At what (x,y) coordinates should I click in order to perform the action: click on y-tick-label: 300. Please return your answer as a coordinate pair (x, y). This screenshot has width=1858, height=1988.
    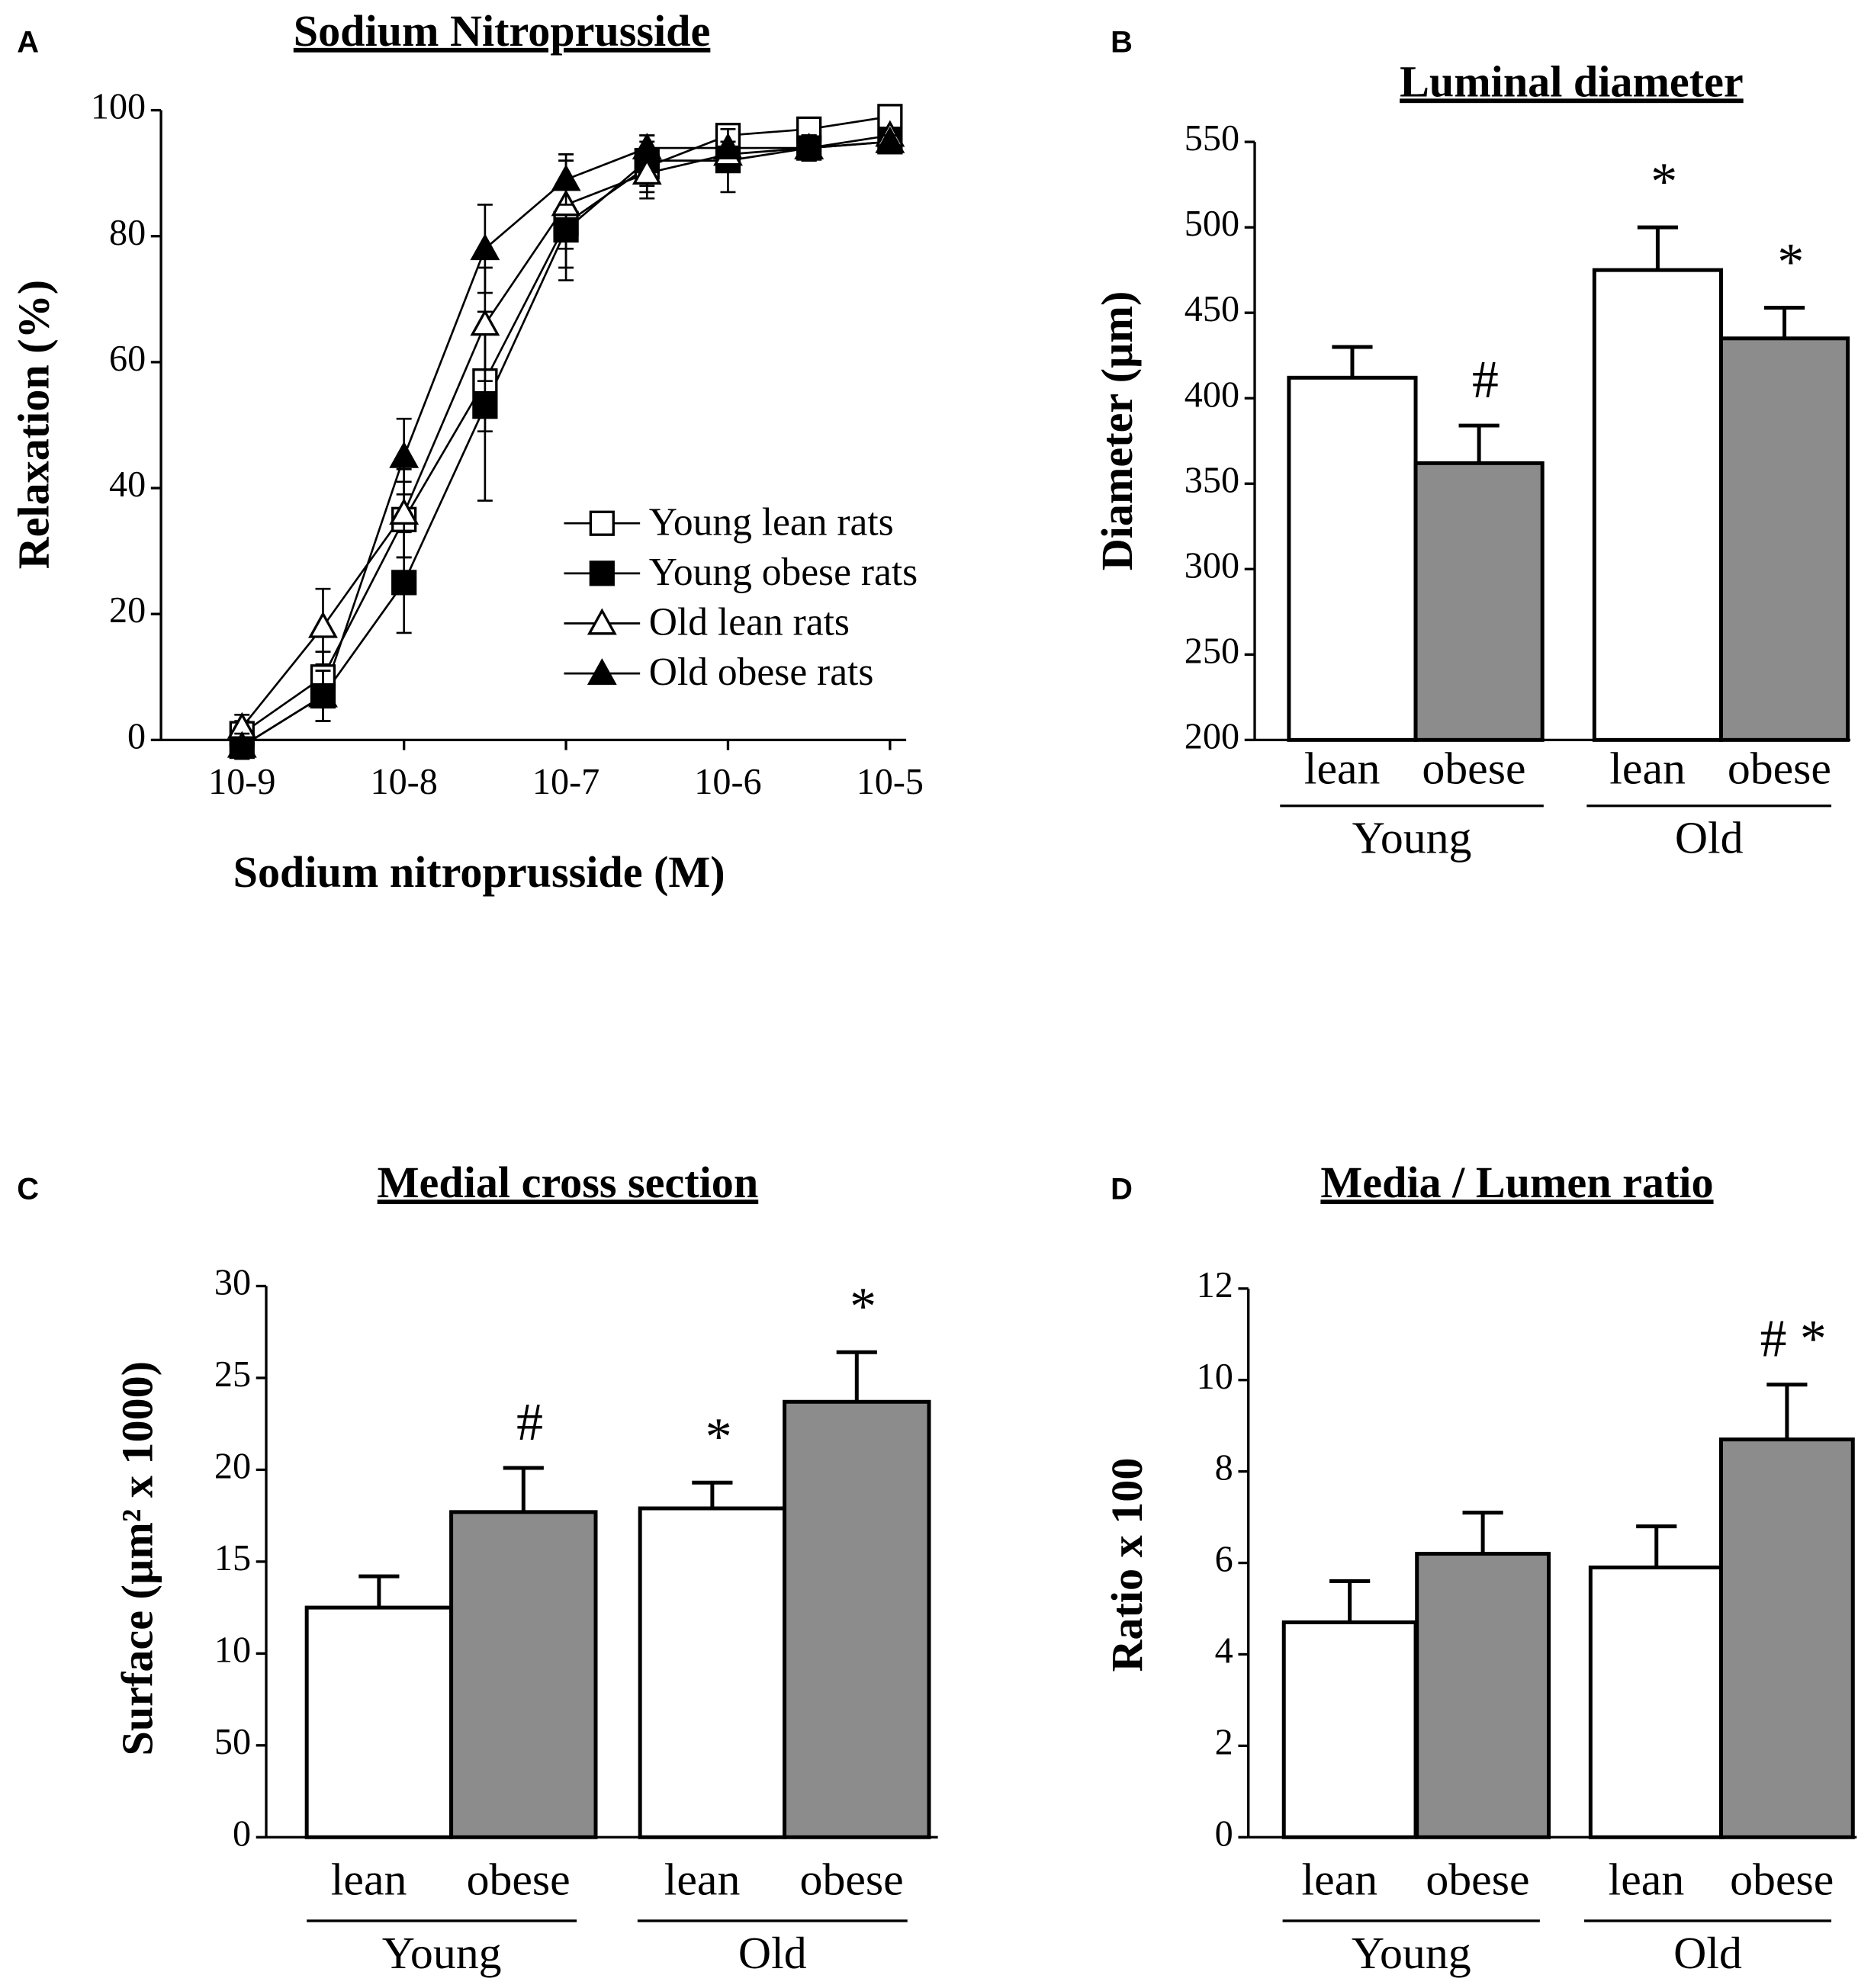
    Looking at the image, I should click on (1212, 566).